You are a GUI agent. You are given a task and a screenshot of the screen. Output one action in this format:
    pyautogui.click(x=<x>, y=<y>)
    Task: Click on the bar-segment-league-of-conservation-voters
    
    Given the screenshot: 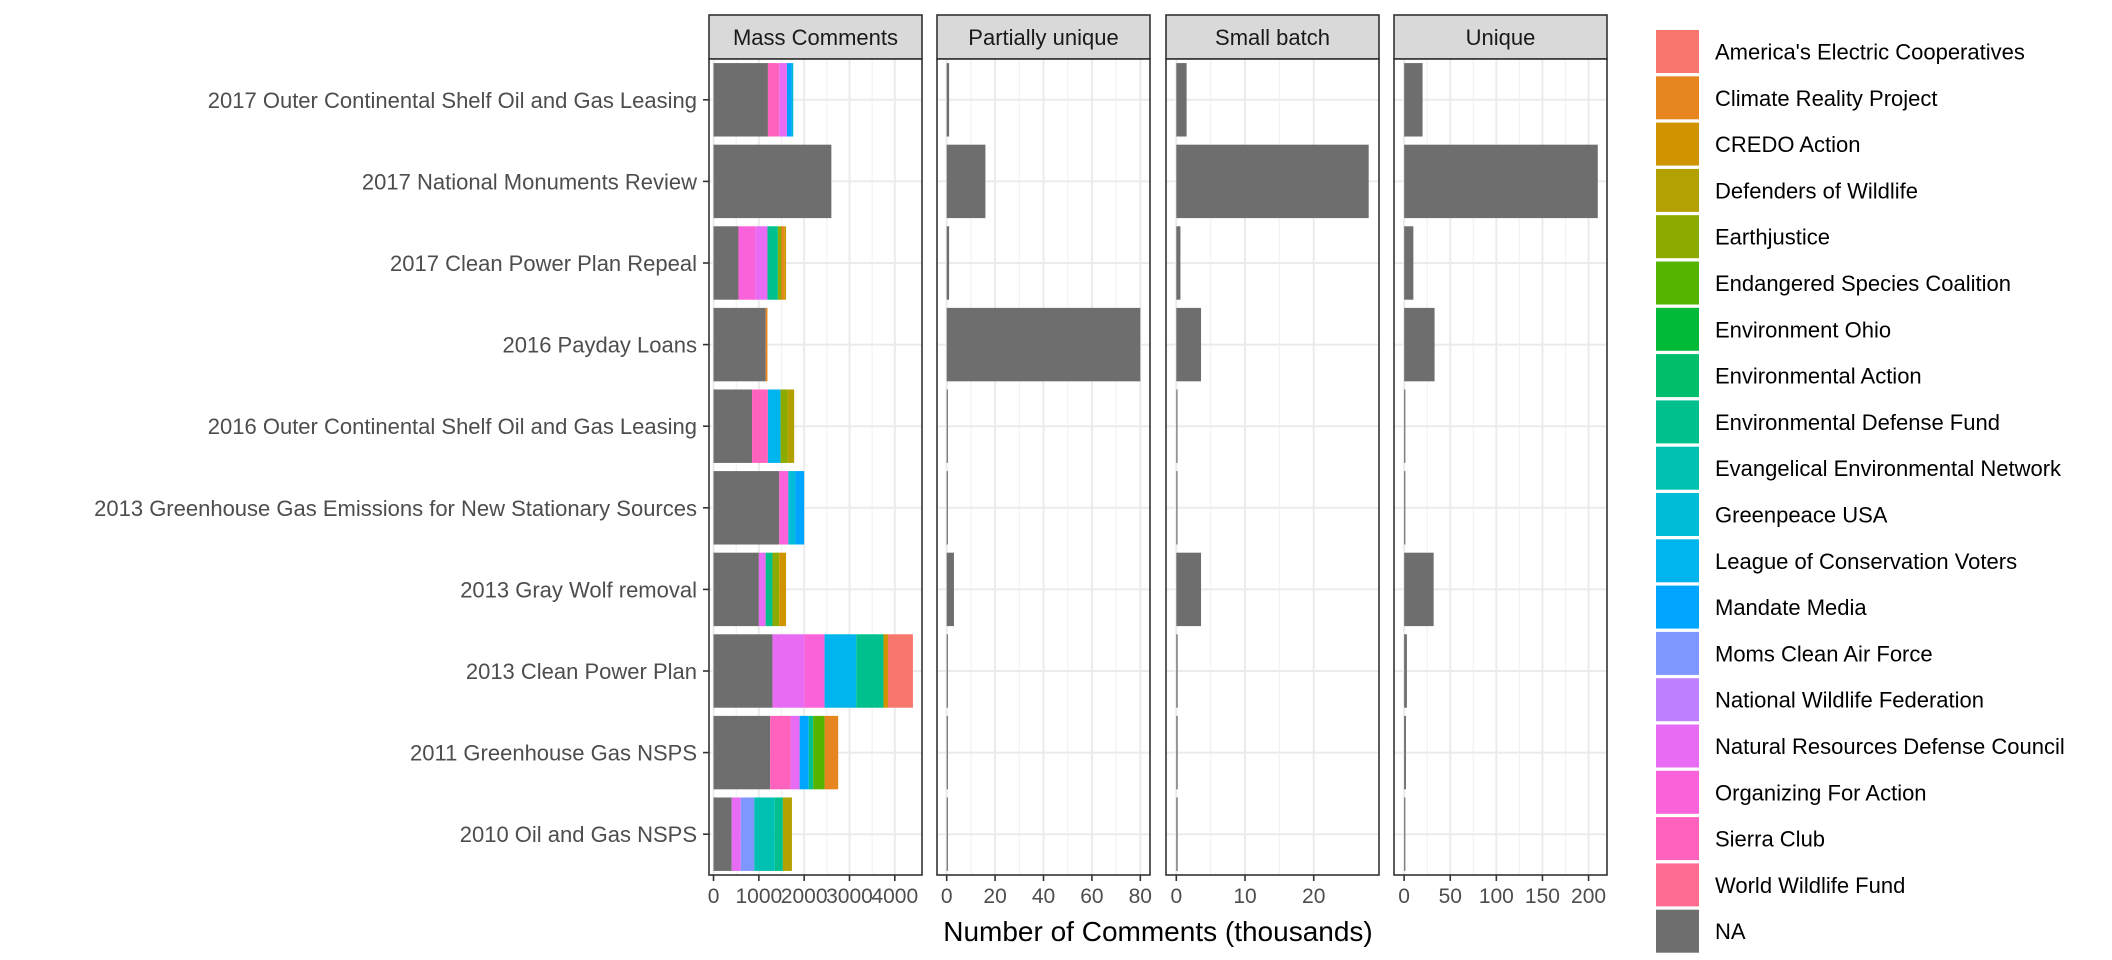 What is the action you would take?
    pyautogui.click(x=774, y=426)
    